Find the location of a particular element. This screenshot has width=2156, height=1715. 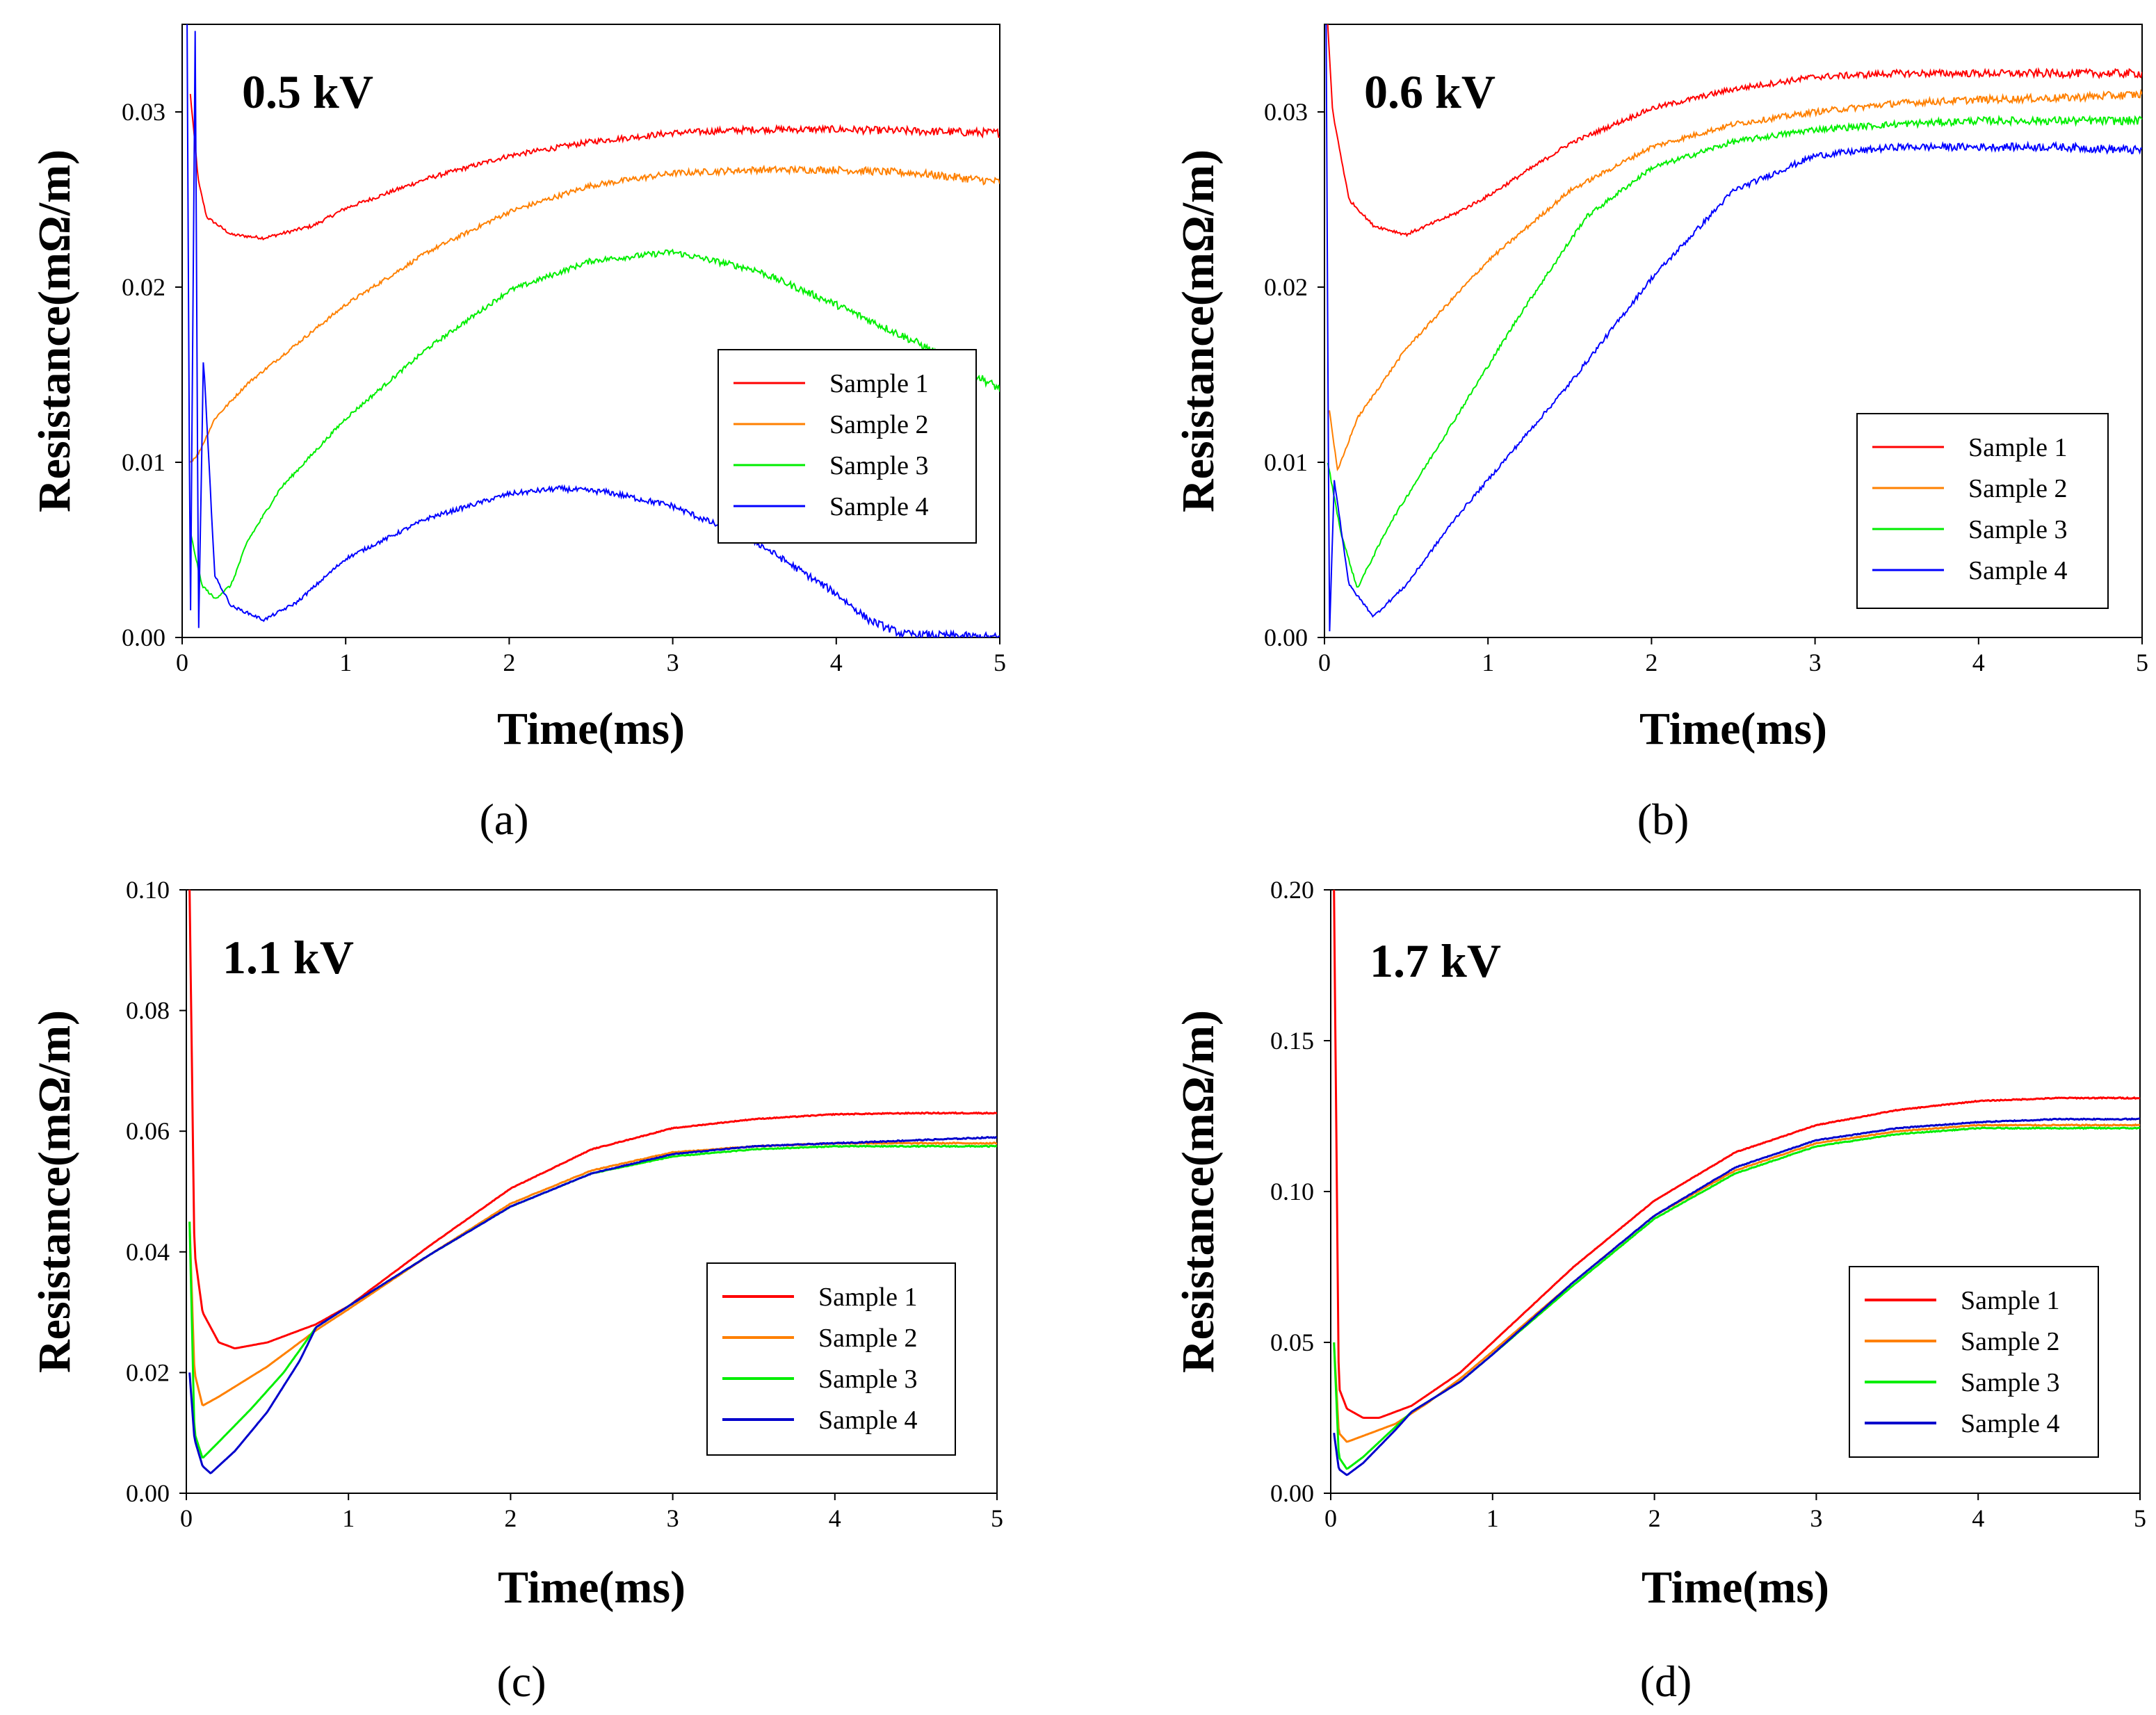

voltage-annotation: 1.7 kV is located at coordinates (1435, 960).